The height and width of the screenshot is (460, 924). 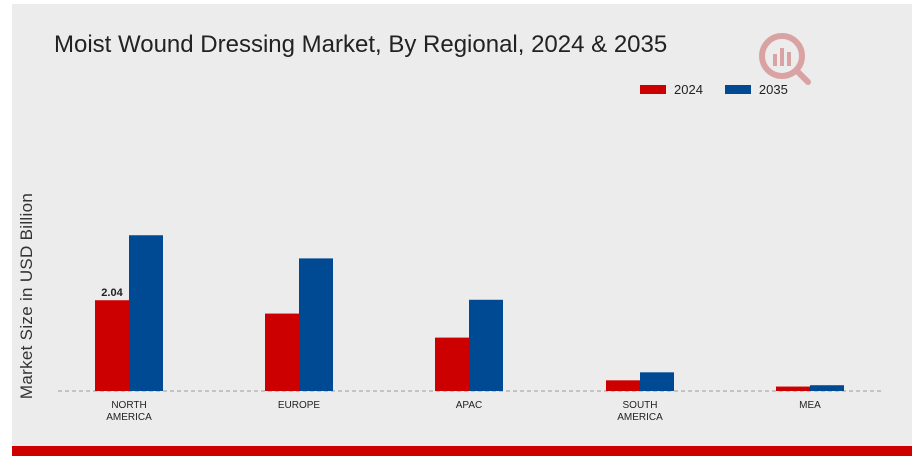 What do you see at coordinates (671, 89) in the screenshot?
I see `legend-item-2024: 2024` at bounding box center [671, 89].